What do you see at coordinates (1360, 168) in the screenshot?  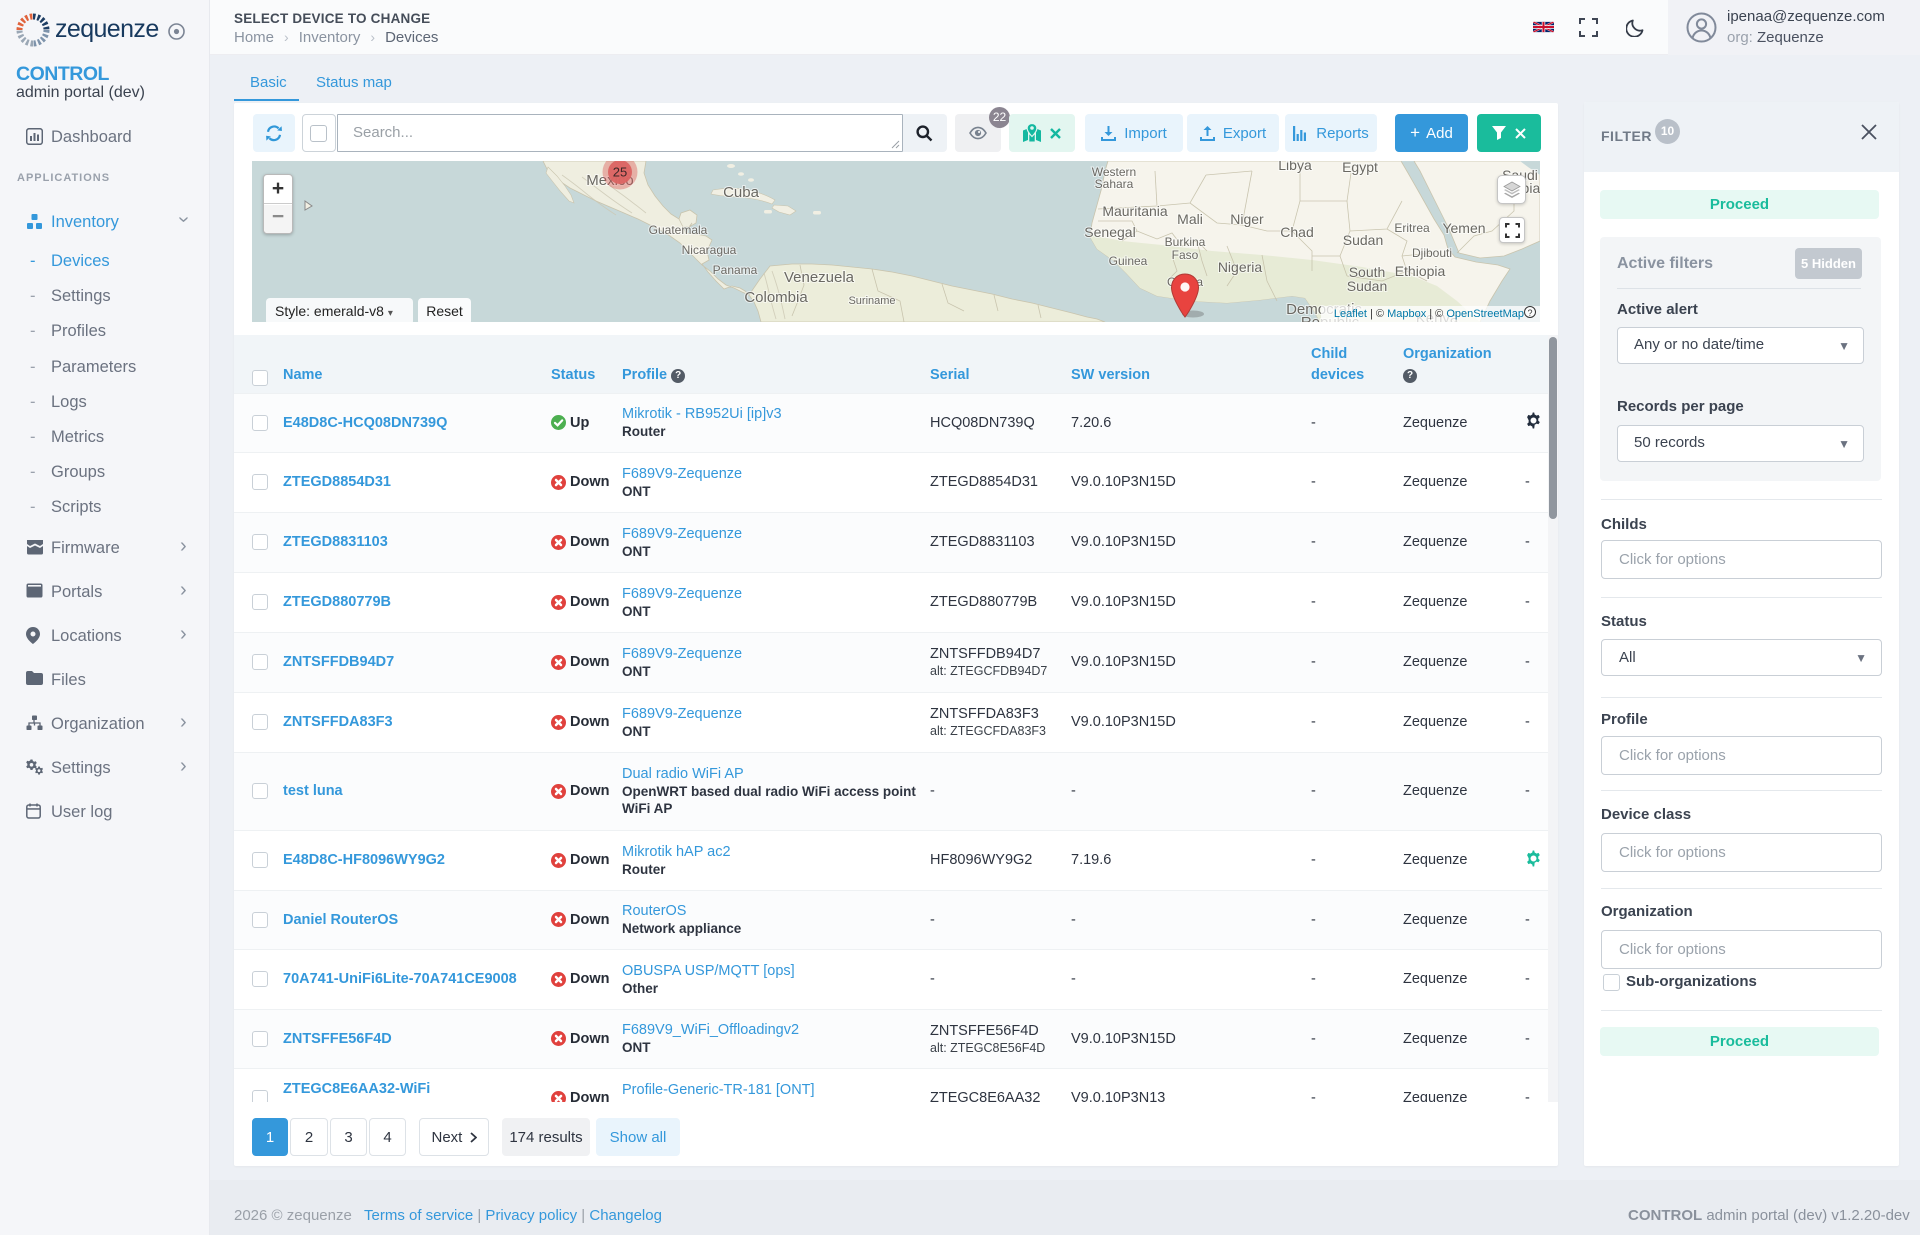 I see `svg-text: Egypt` at bounding box center [1360, 168].